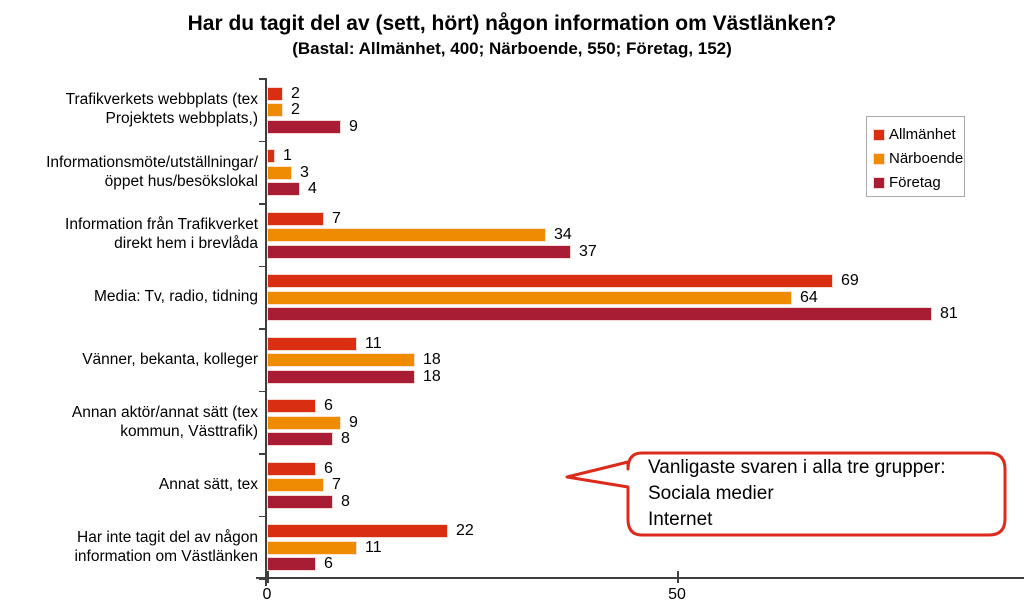 This screenshot has width=1024, height=613. Describe the element at coordinates (465, 530) in the screenshot. I see `value-label: 22` at that location.